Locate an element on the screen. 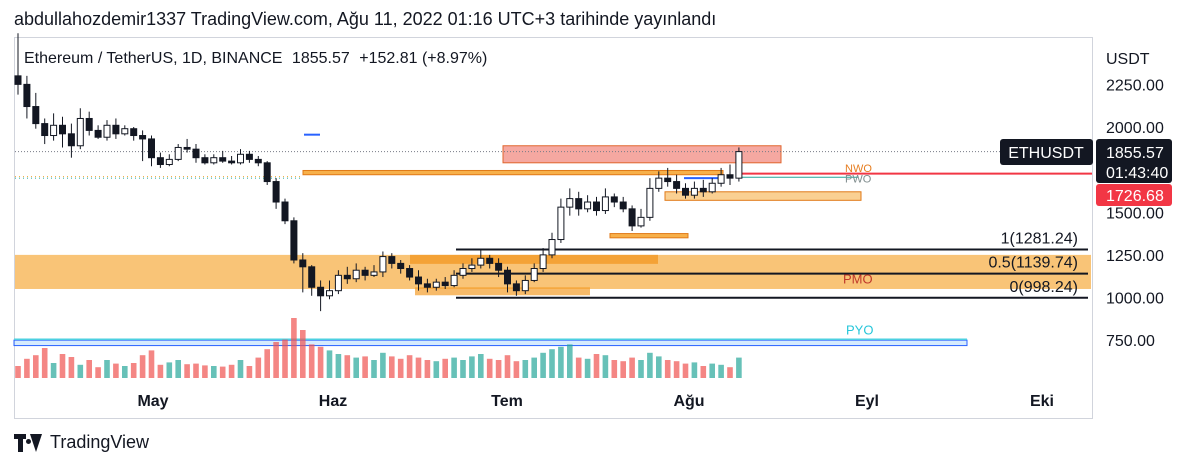 The image size is (1200, 468). countdown-tag-value: 01:43:40 is located at coordinates (1137, 173).